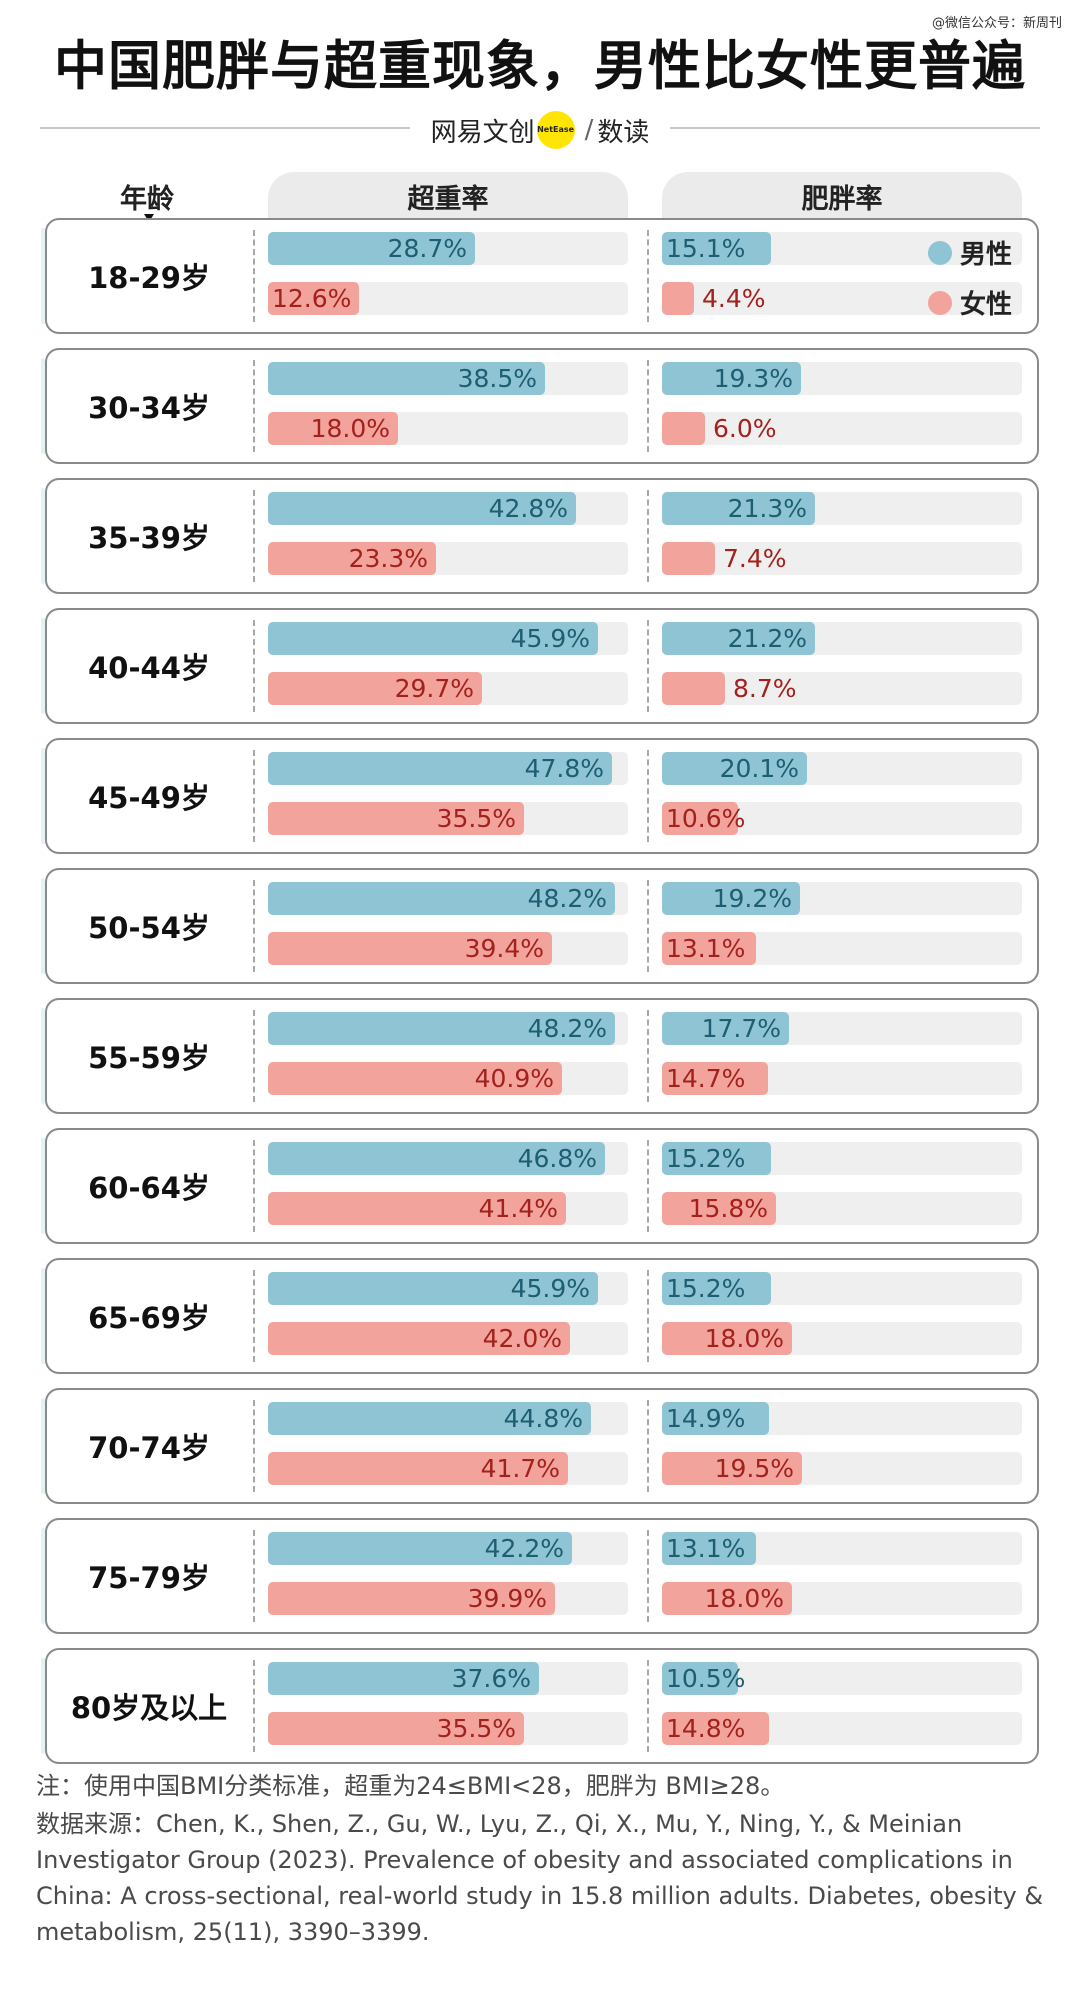 The image size is (1080, 1995). Describe the element at coordinates (842, 248) in the screenshot. I see `obesity-track: 15.1%` at that location.